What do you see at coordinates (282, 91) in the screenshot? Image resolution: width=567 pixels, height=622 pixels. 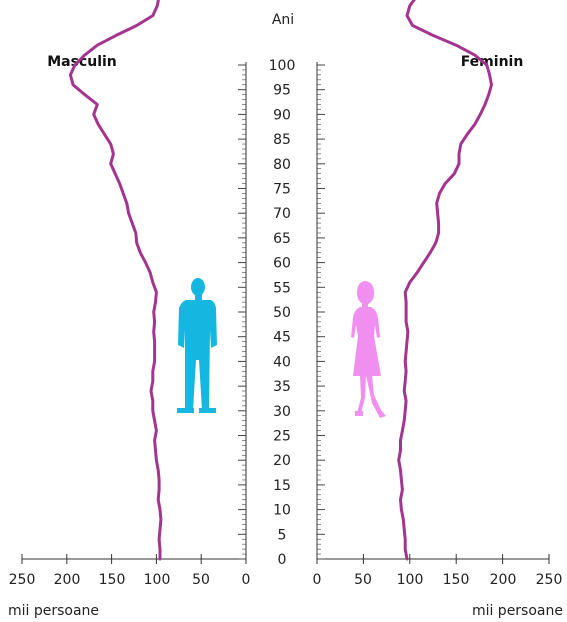 I see `y-tick-label: 95` at bounding box center [282, 91].